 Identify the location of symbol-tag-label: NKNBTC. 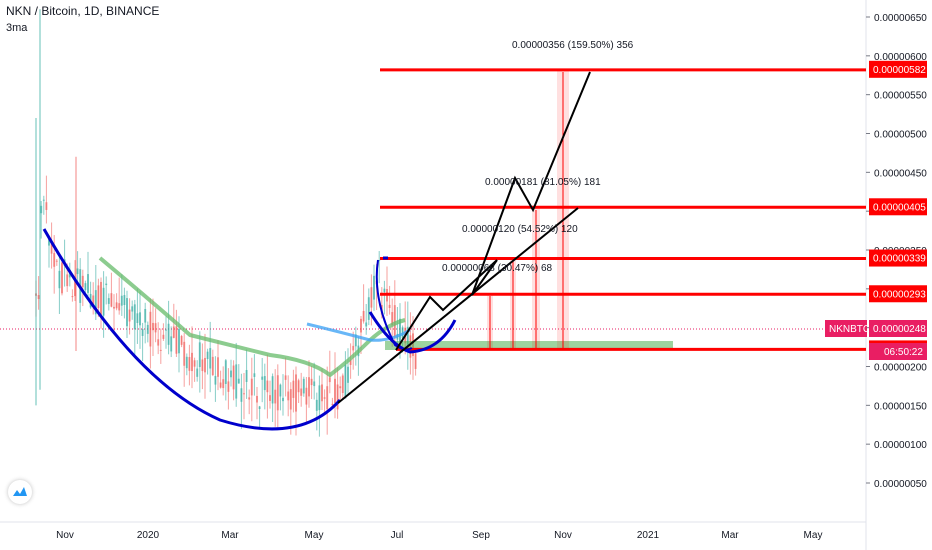
(849, 329).